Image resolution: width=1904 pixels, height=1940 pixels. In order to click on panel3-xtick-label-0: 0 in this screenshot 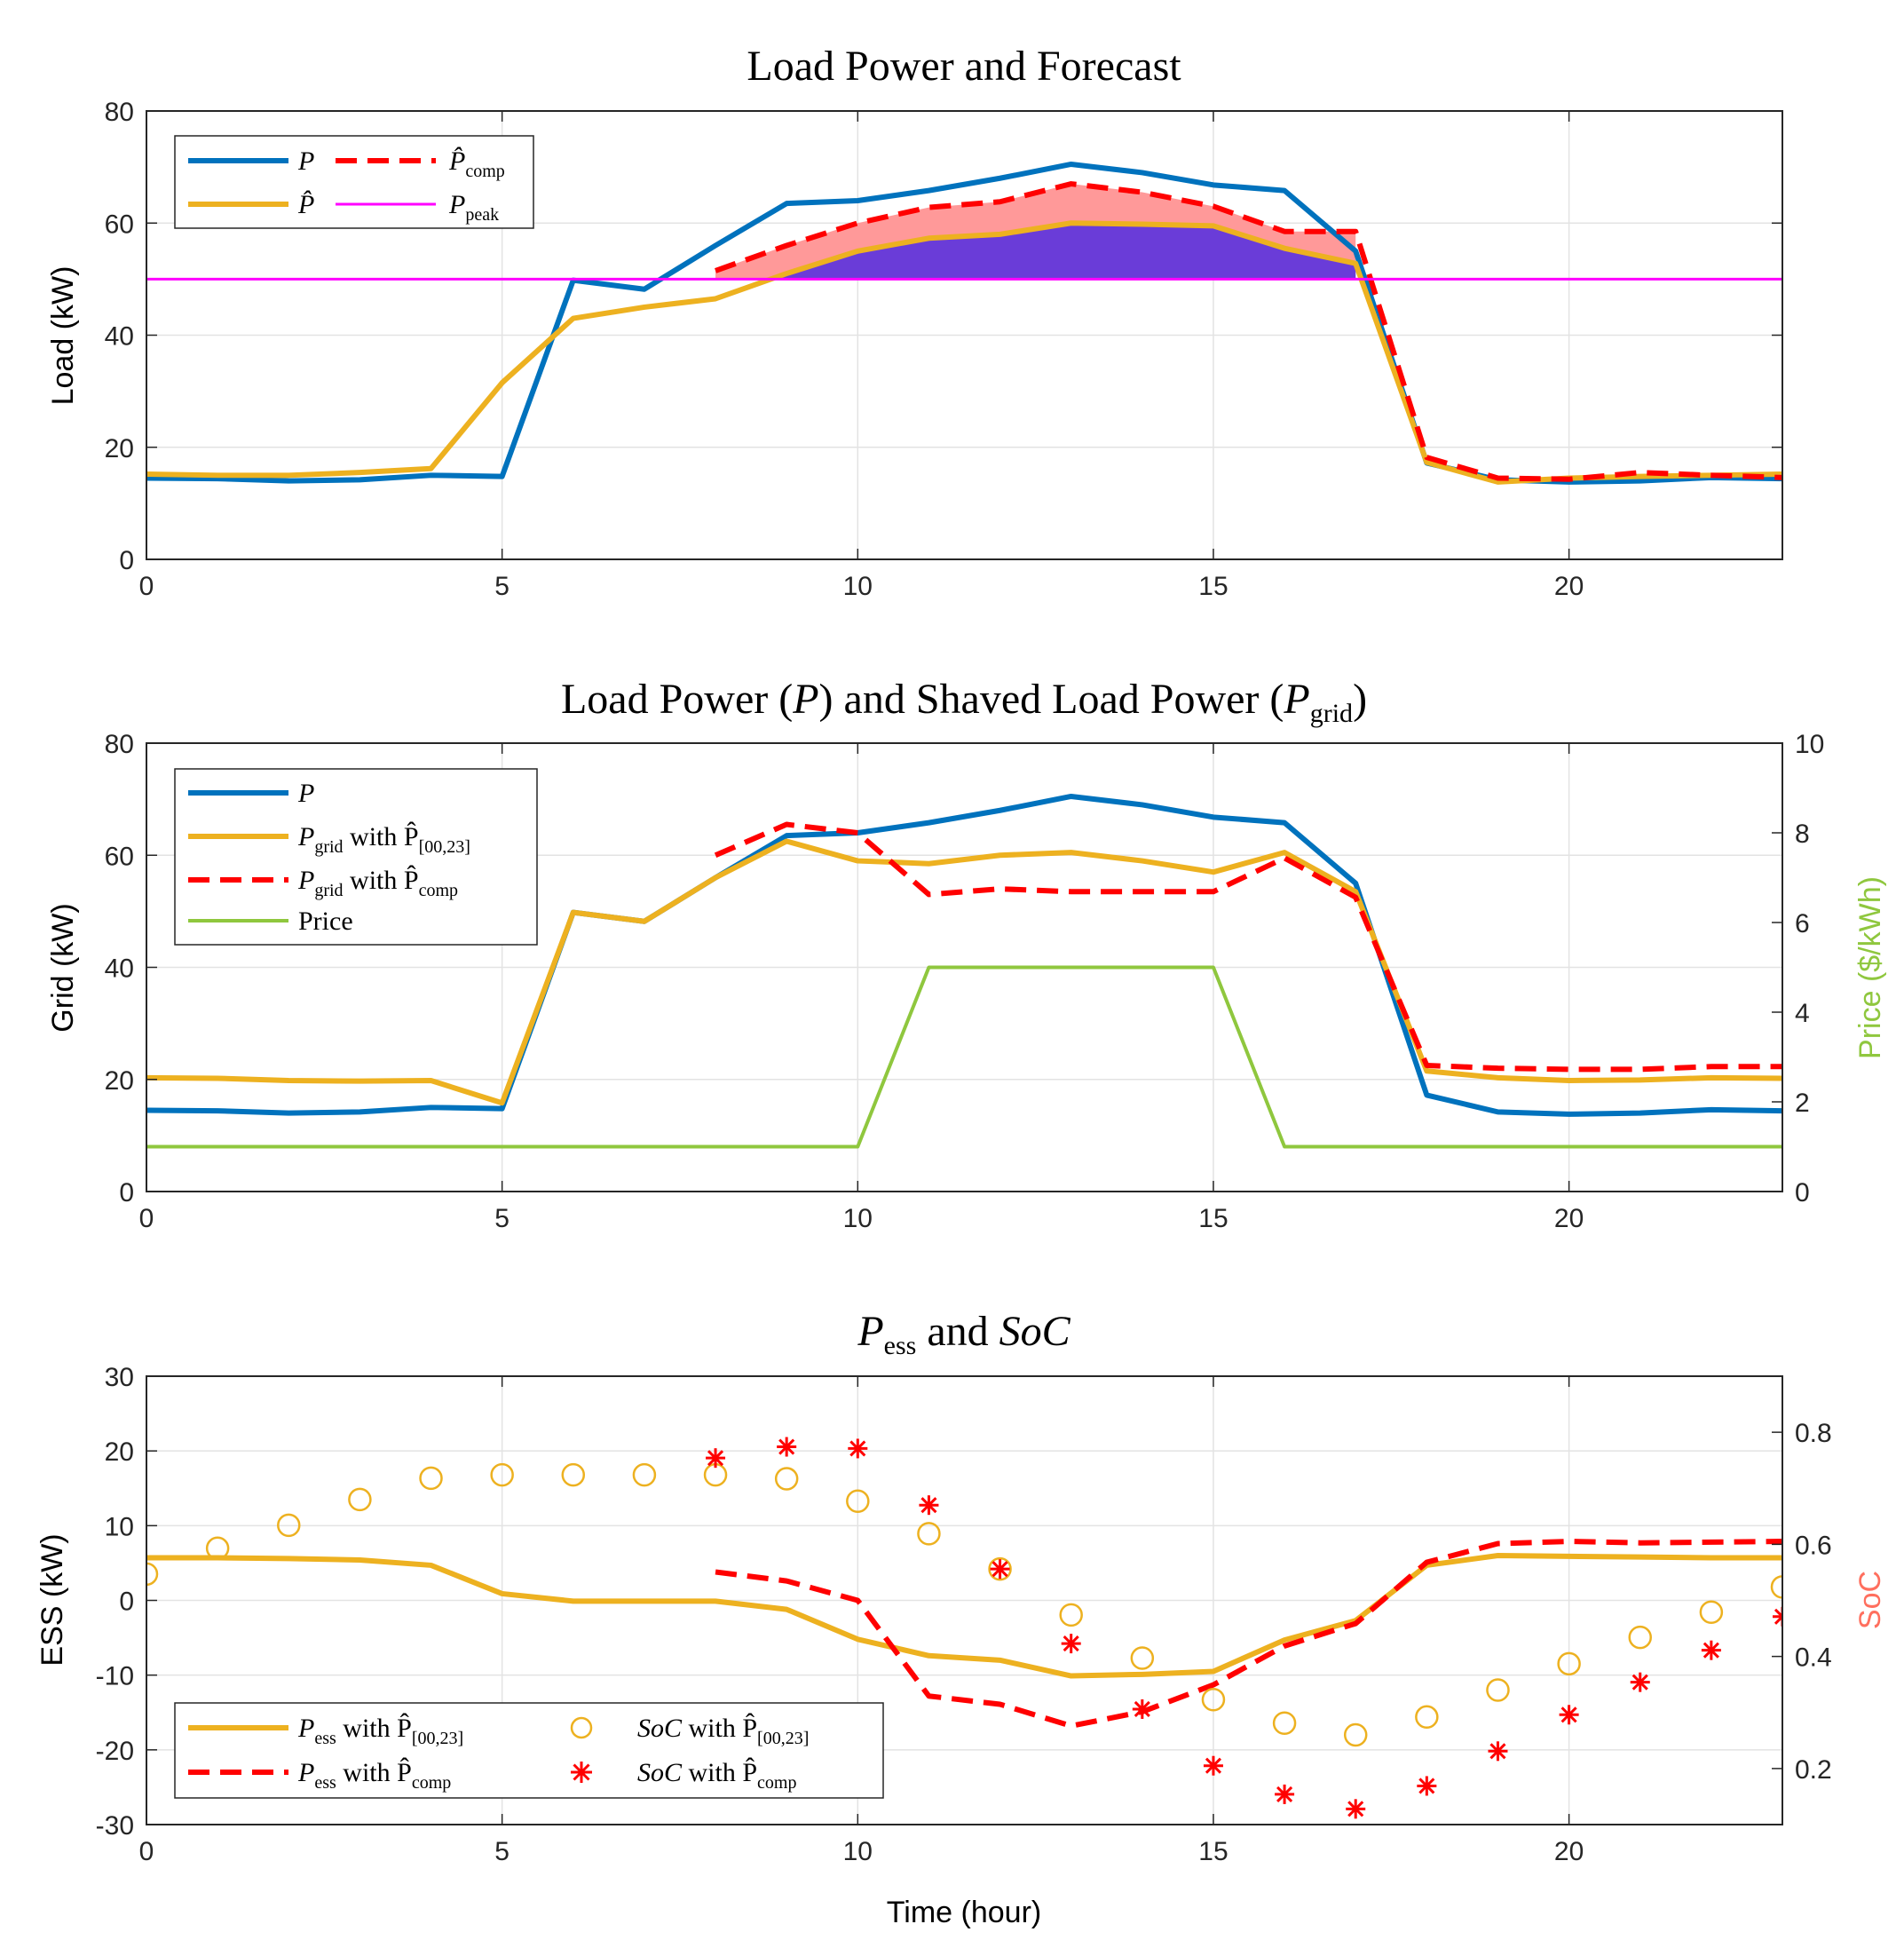, I will do `click(146, 1851)`.